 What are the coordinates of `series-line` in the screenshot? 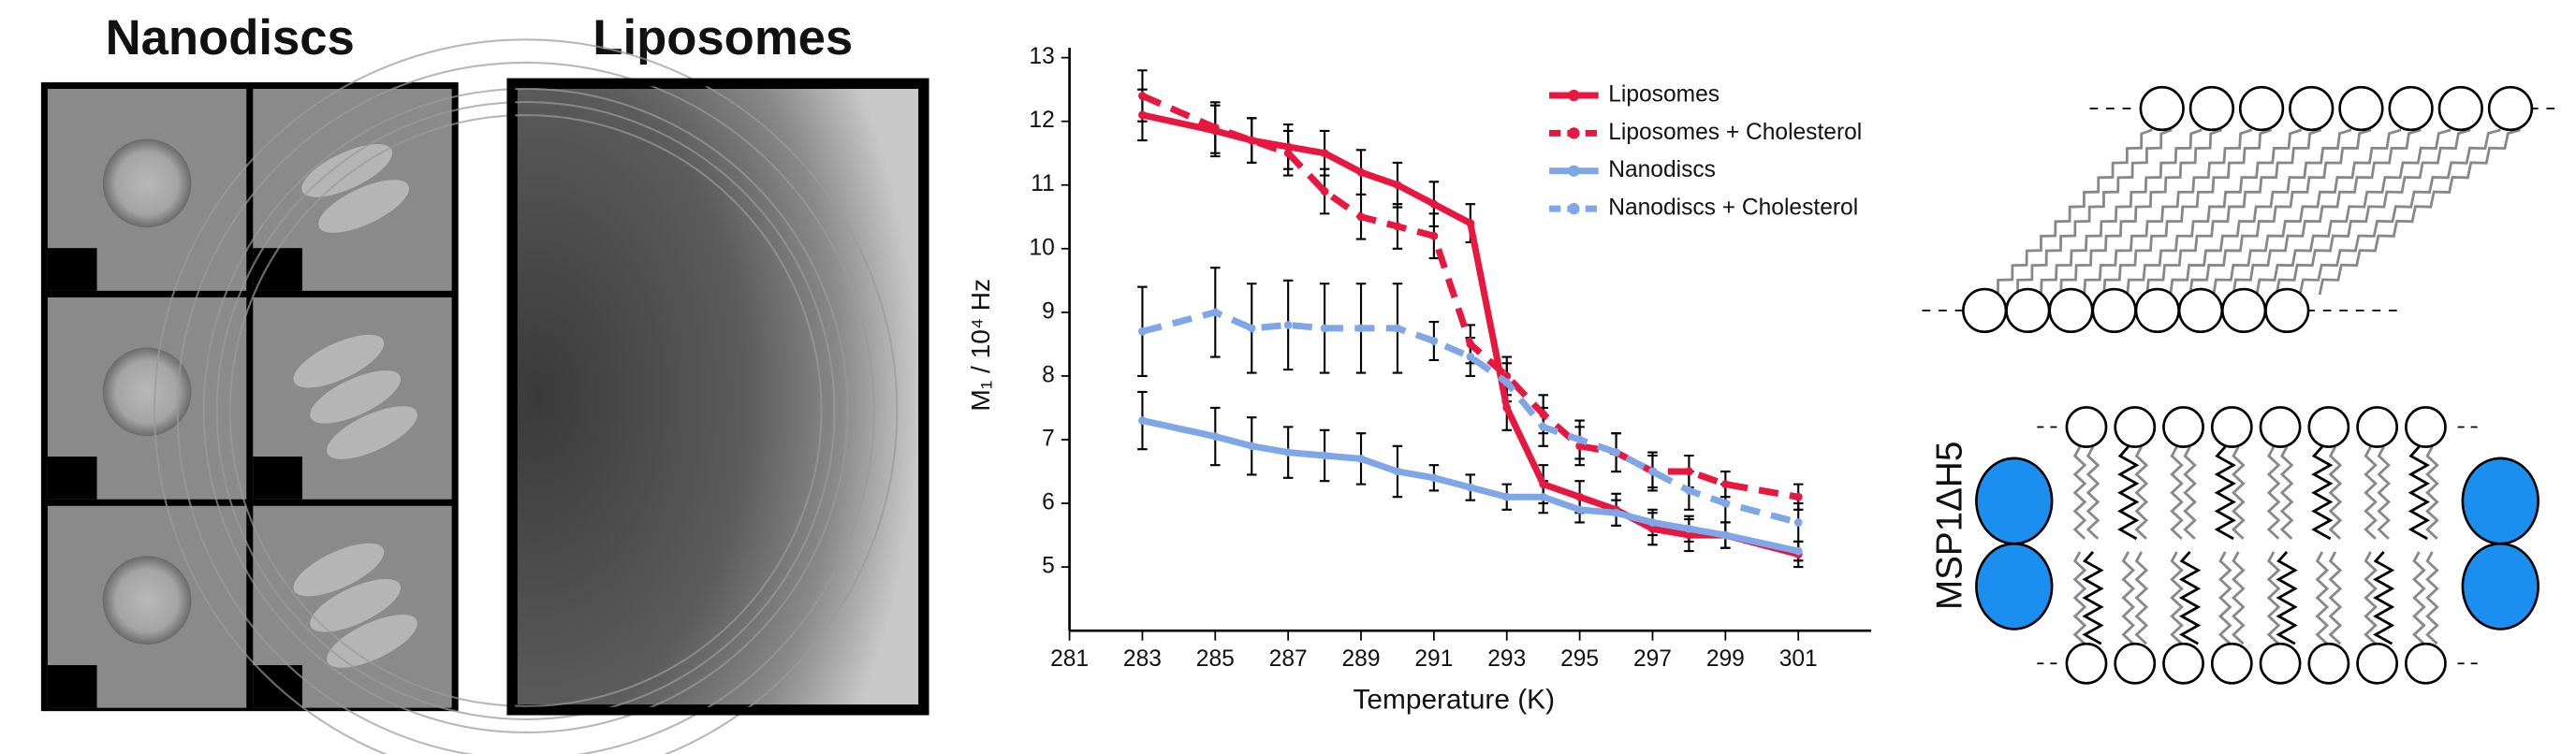 It's located at (1470, 296).